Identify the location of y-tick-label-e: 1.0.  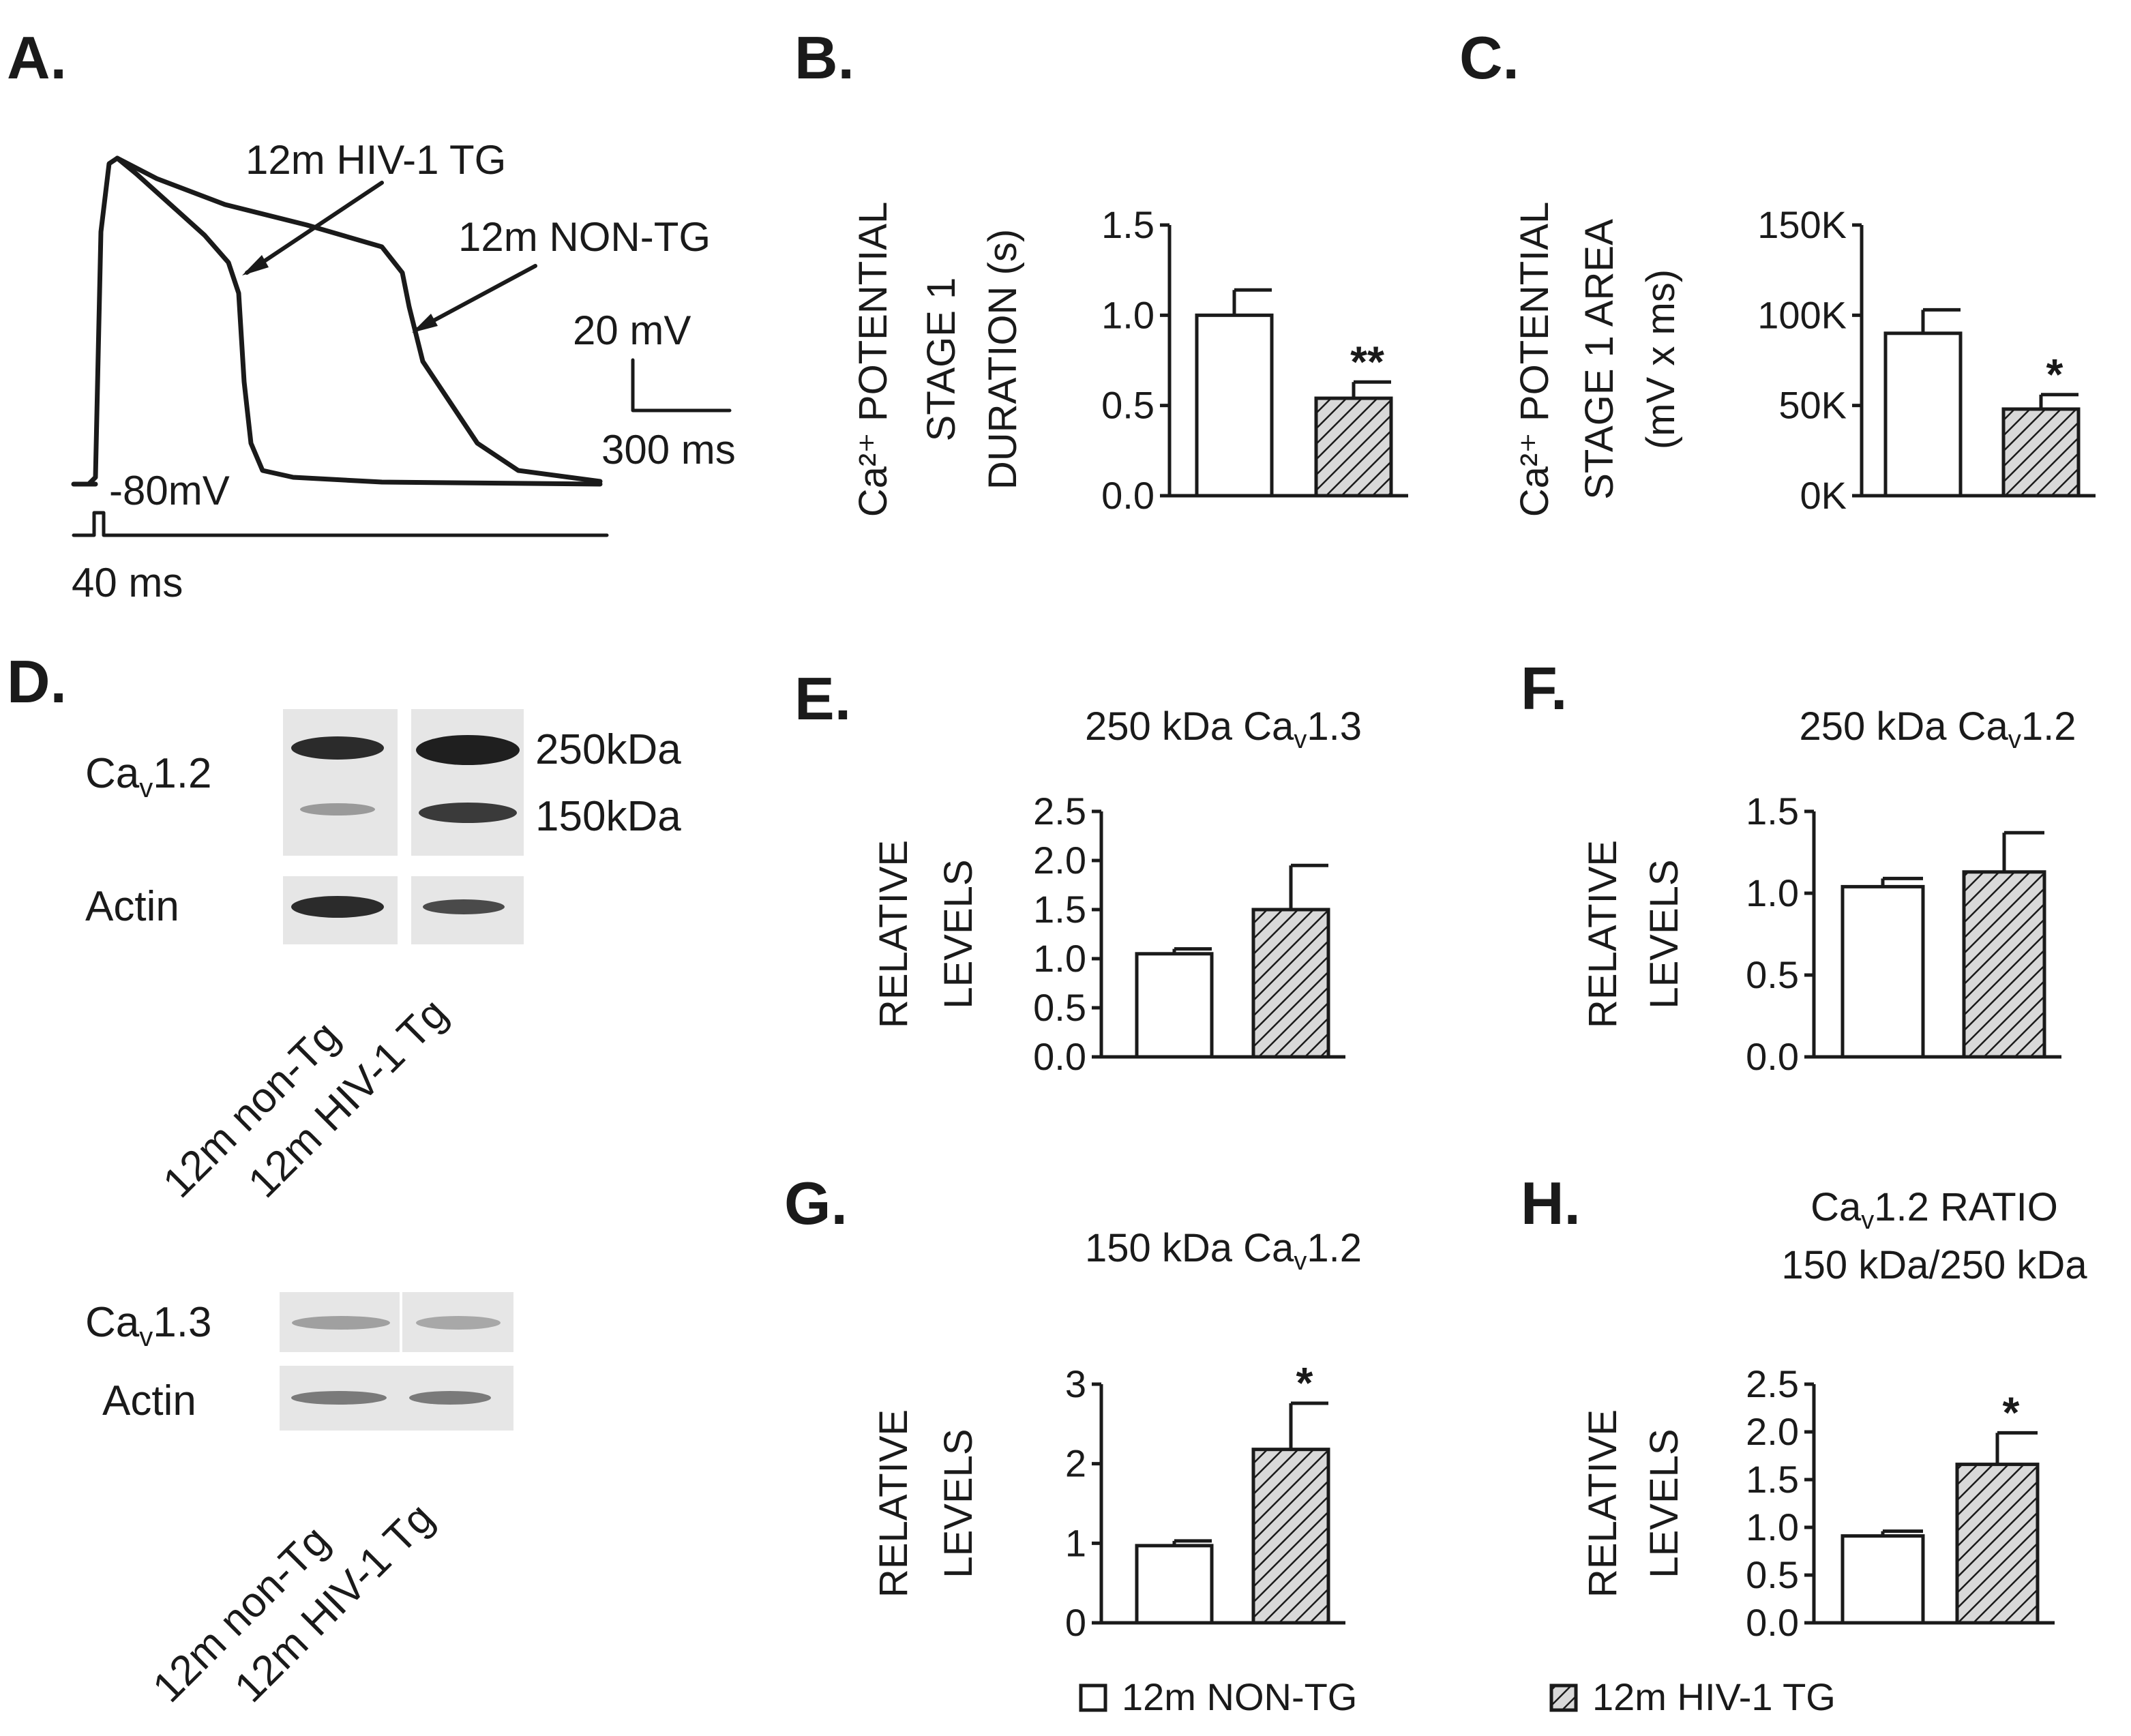
(1059, 959).